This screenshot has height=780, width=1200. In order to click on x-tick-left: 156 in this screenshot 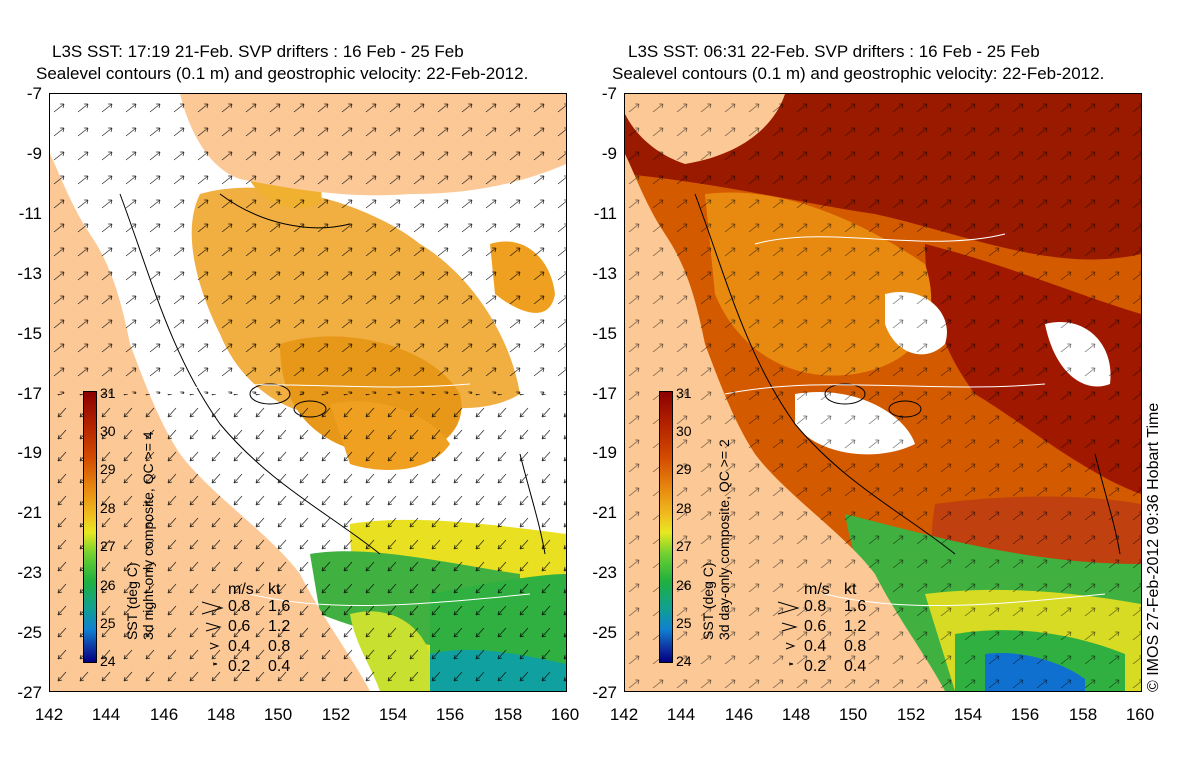, I will do `click(450, 714)`.